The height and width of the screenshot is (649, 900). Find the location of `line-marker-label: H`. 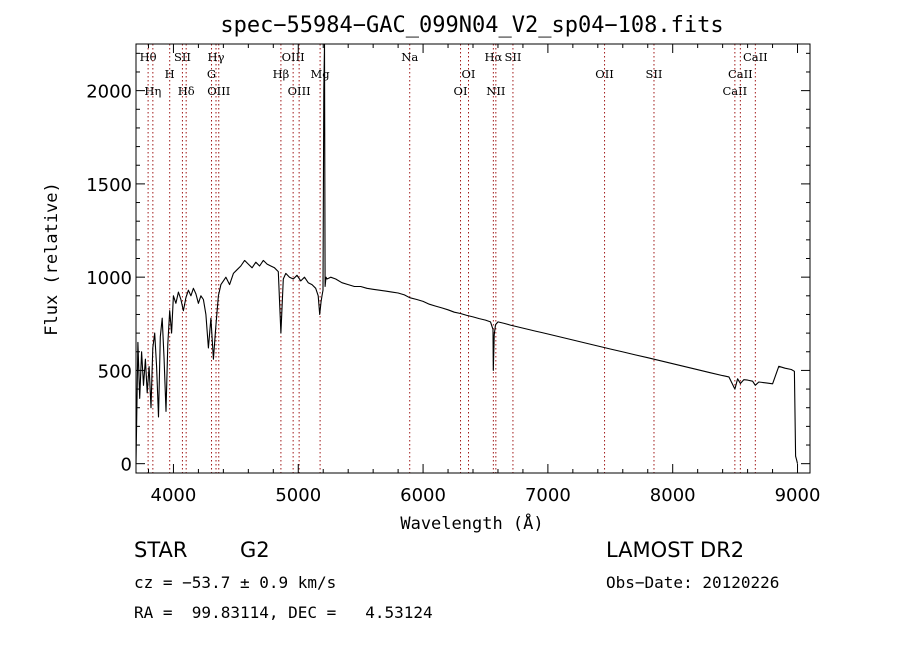

line-marker-label: H is located at coordinates (170, 74).